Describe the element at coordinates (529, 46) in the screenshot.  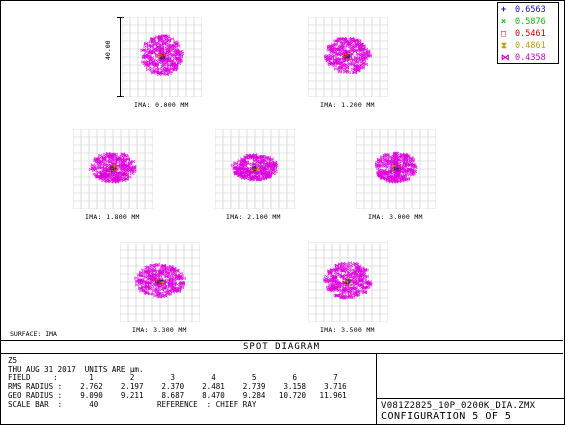
I see `legend-row: ⧗ 0.4861` at that location.